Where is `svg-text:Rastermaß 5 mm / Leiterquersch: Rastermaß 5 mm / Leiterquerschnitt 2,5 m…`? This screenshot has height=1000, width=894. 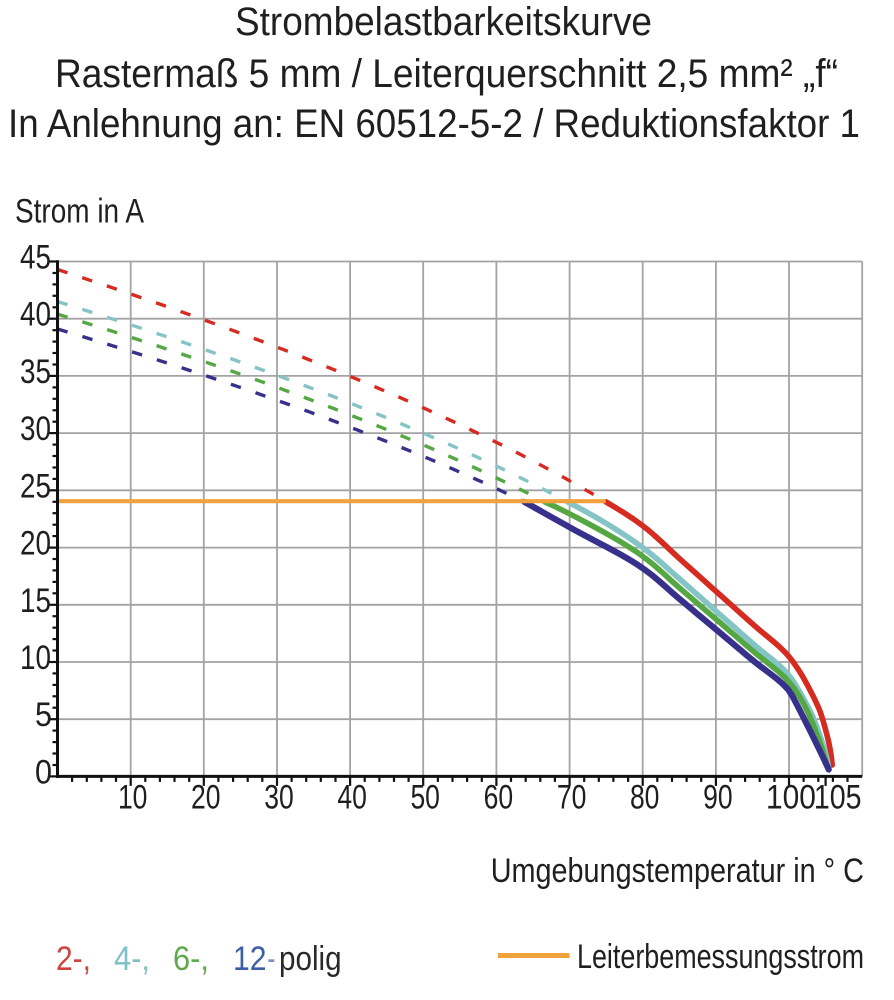 svg-text:Rastermaß 5 mm / Leiterquersch: Rastermaß 5 mm / Leiterquerschnitt 2,5 m… is located at coordinates (446, 74).